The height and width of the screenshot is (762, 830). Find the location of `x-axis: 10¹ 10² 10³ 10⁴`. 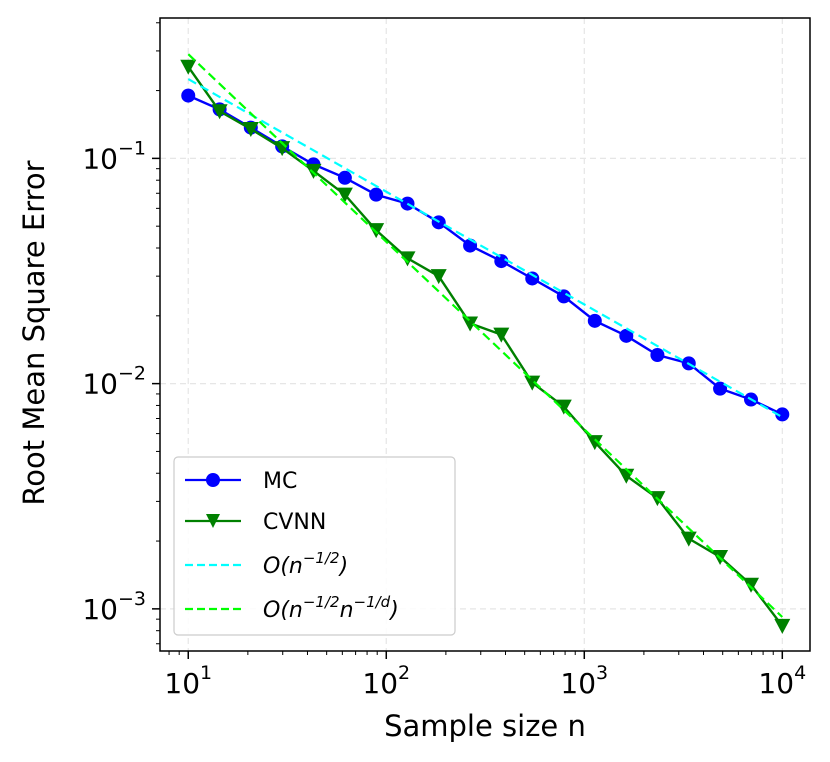

x-axis: 10¹ 10² 10³ 10⁴ is located at coordinates (485, 675).